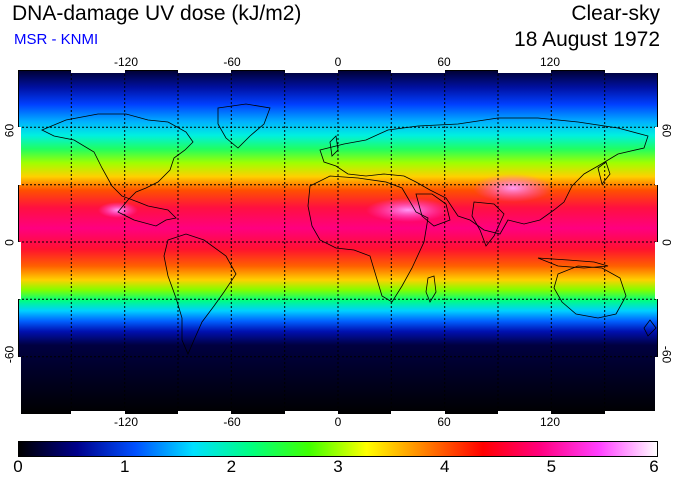 Image resolution: width=678 pixels, height=480 pixels. Describe the element at coordinates (550, 62) in the screenshot. I see `top-lon-tick: 120` at that location.